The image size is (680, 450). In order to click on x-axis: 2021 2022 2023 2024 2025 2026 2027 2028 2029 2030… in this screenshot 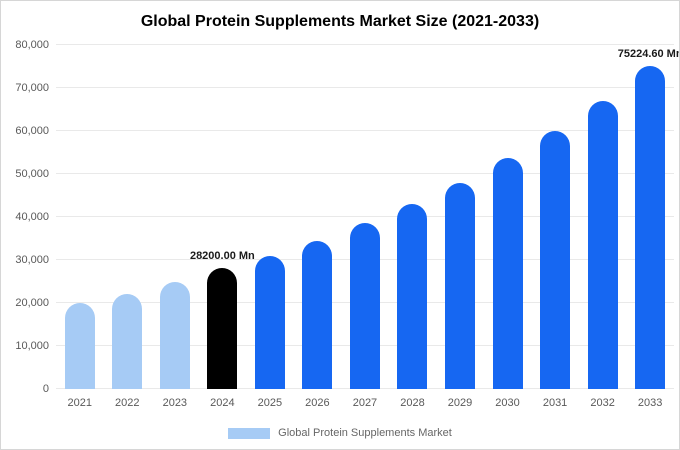, I will do `click(365, 403)`.